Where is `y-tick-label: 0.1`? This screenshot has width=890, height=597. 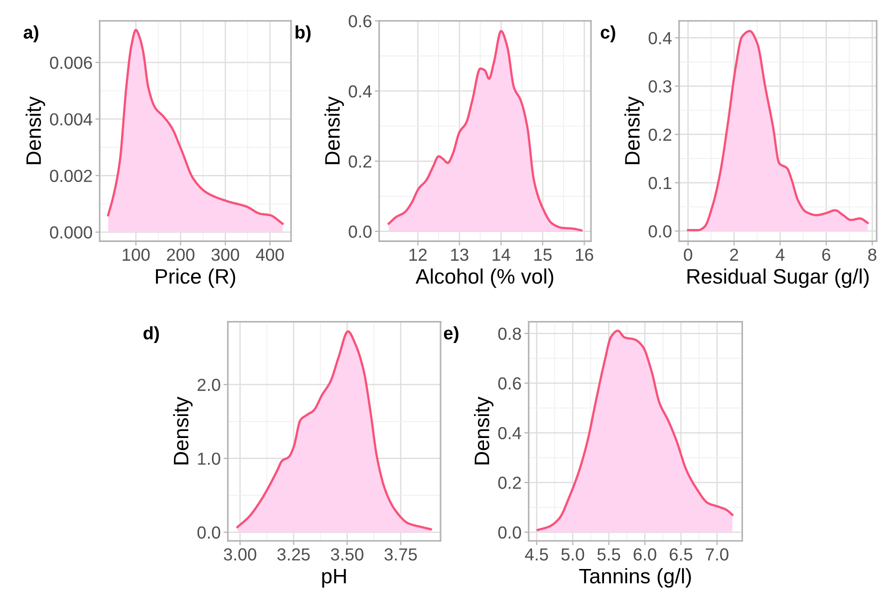
y-tick-label: 0.1 is located at coordinates (660, 183).